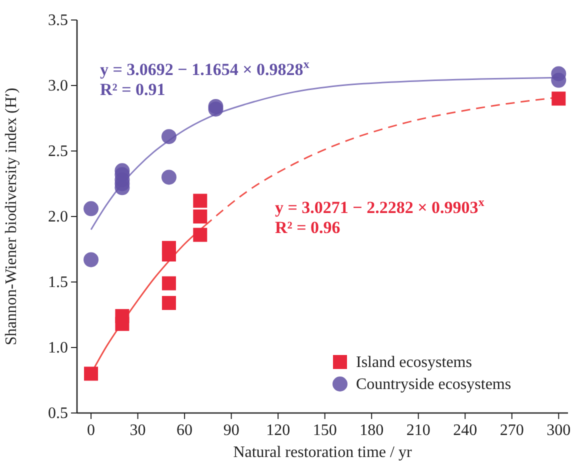 This screenshot has width=579, height=463. What do you see at coordinates (558, 430) in the screenshot?
I see `x-tick-label: 300` at bounding box center [558, 430].